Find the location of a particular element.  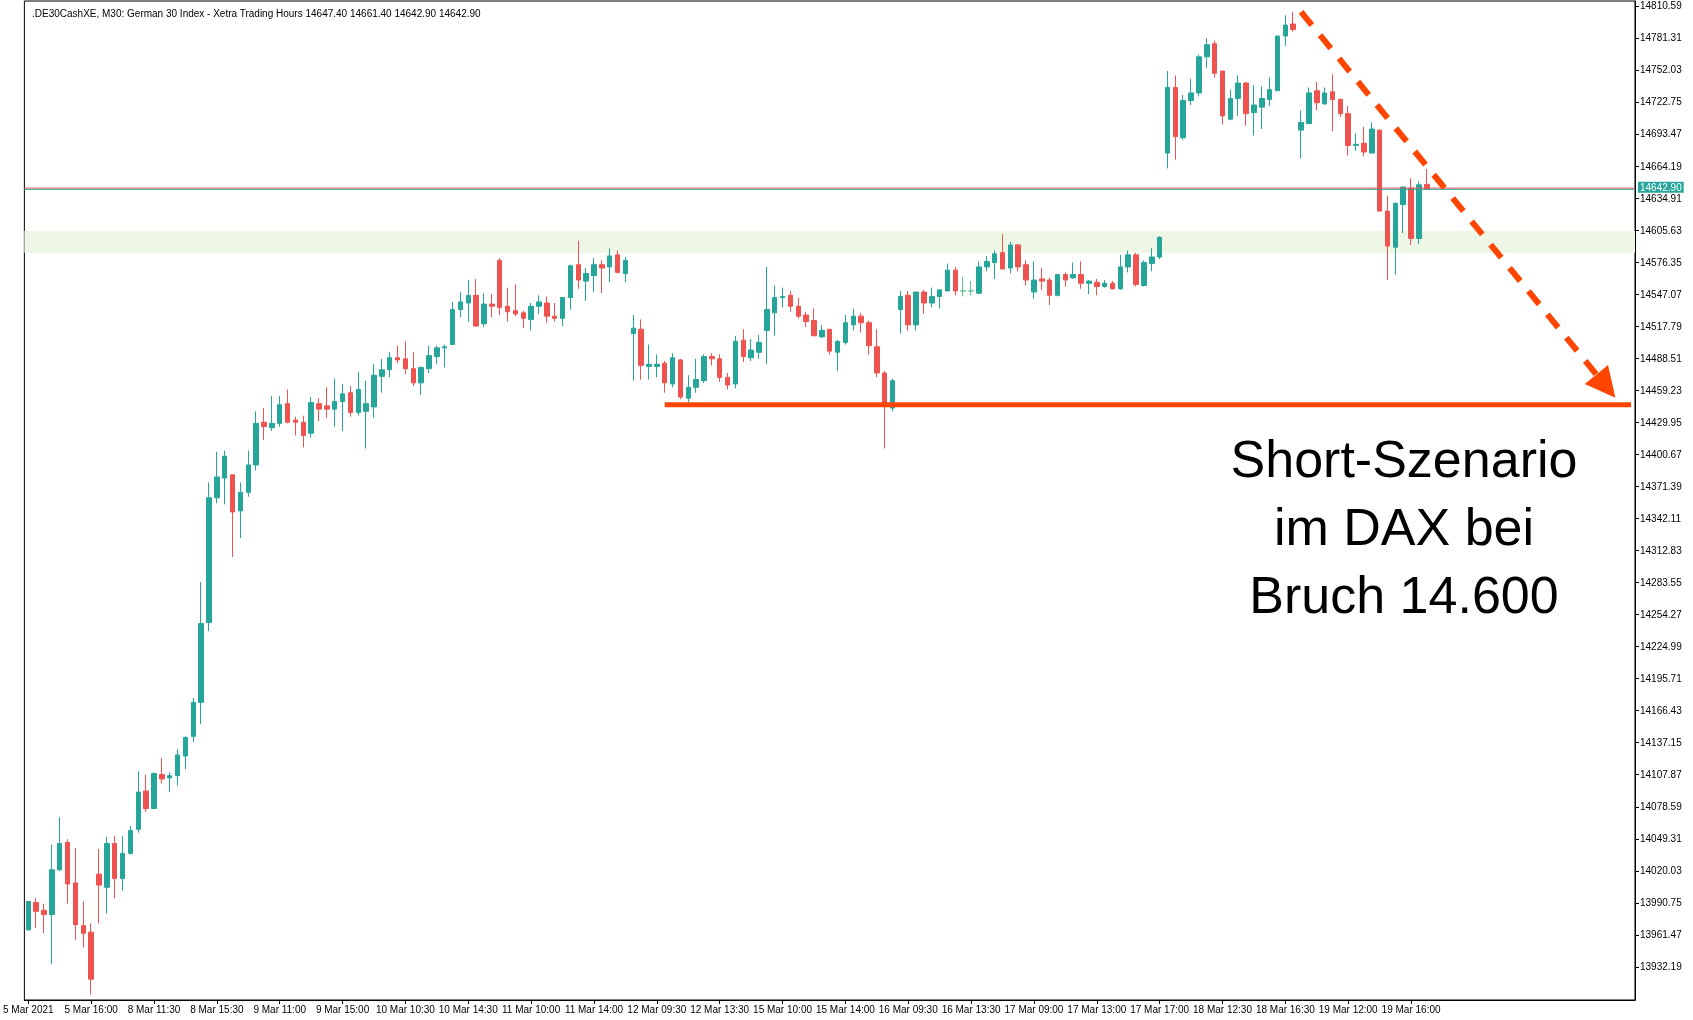

y-tick-label: 14400.67 is located at coordinates (1661, 454).